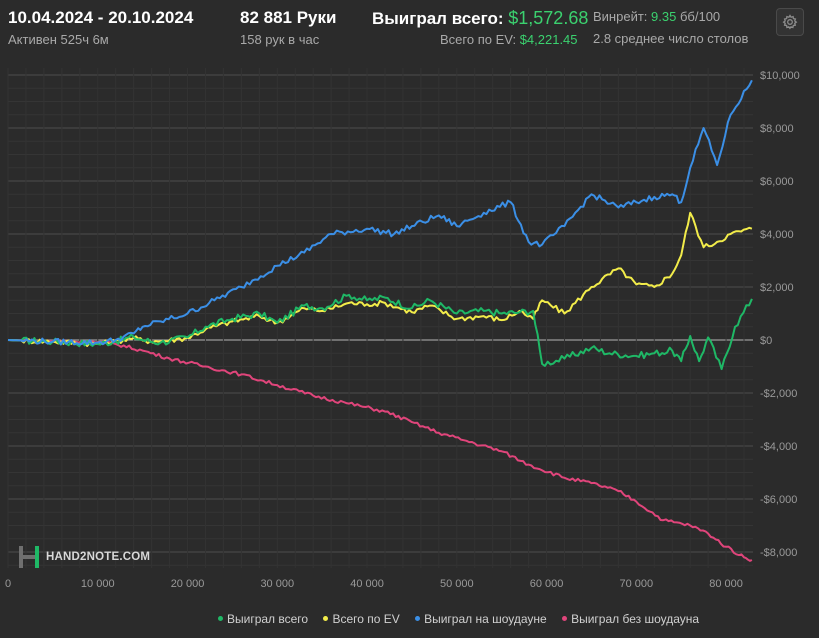 Image resolution: width=819 pixels, height=638 pixels. Describe the element at coordinates (367, 584) in the screenshot. I see `x-tick-label: 40 000` at that location.